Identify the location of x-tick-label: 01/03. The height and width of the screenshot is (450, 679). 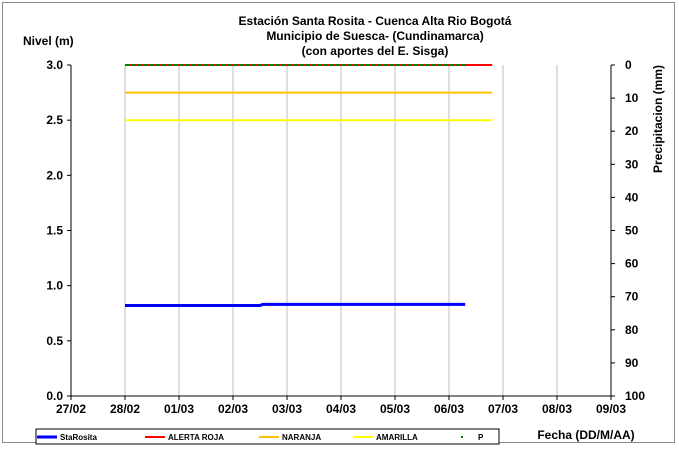
(179, 409).